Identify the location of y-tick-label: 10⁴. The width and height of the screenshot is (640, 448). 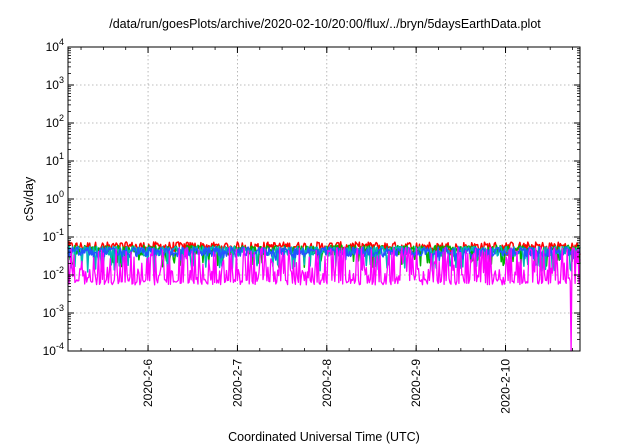
(55, 45).